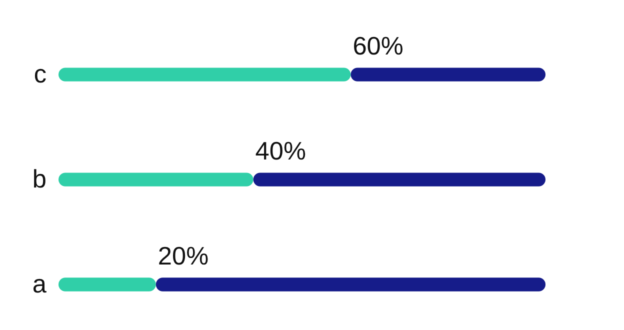 Image resolution: width=624 pixels, height=330 pixels. I want to click on data-label: 20%, so click(183, 256).